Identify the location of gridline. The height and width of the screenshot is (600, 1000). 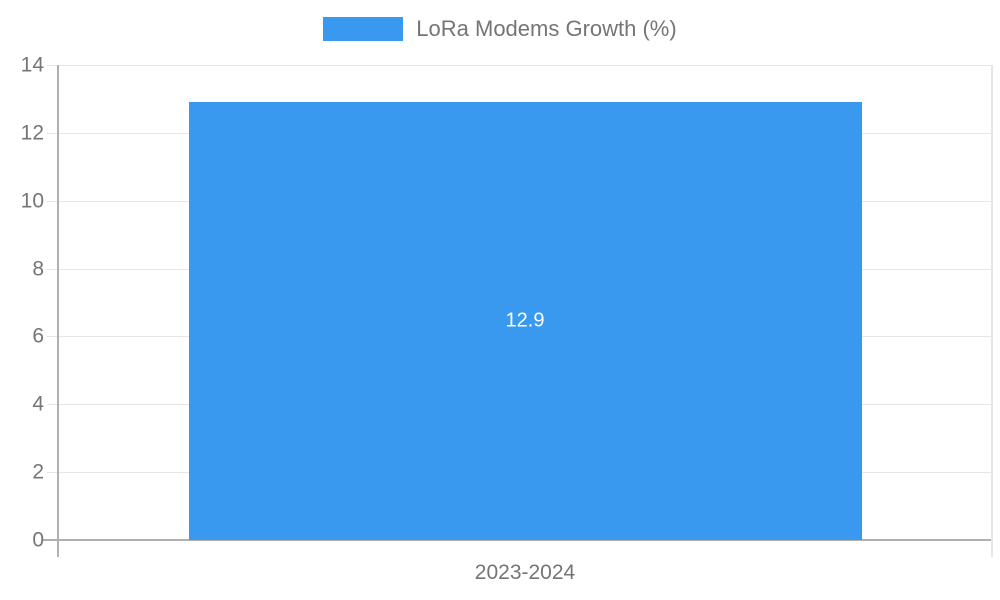
(520, 65).